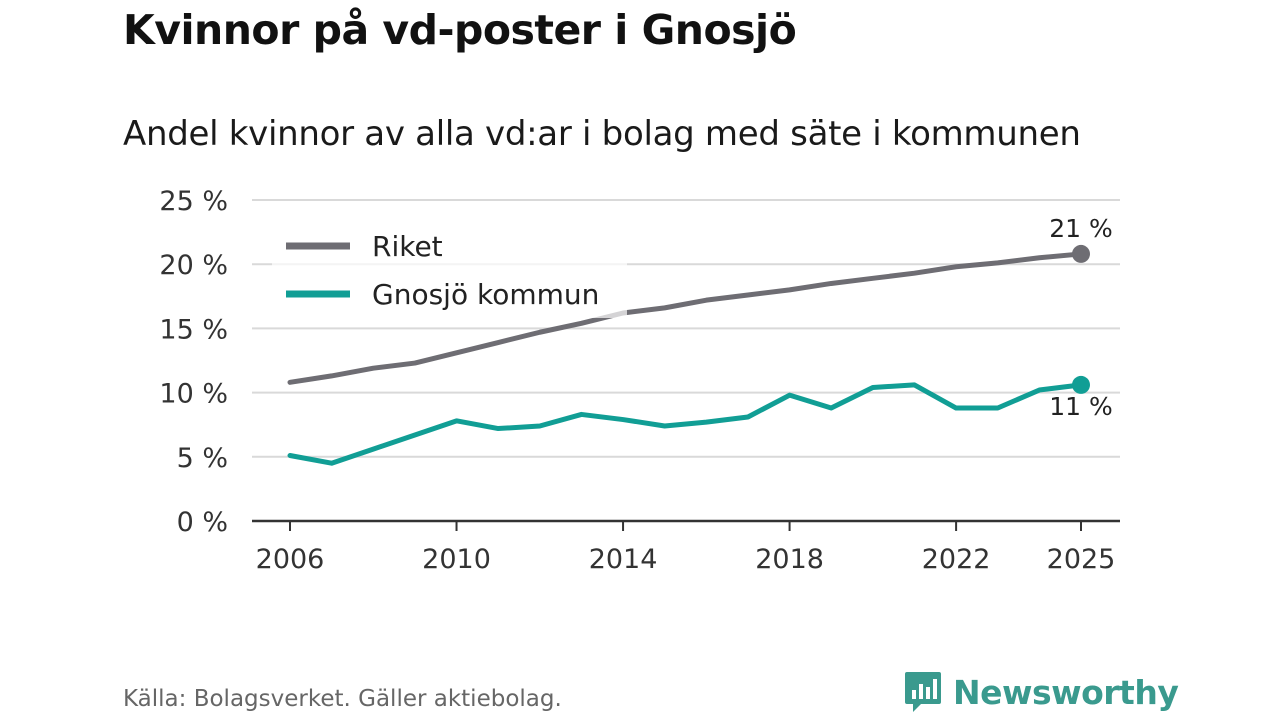 Image resolution: width=1280 pixels, height=720 pixels. What do you see at coordinates (623, 559) in the screenshot?
I see `x-tick-label: 2014` at bounding box center [623, 559].